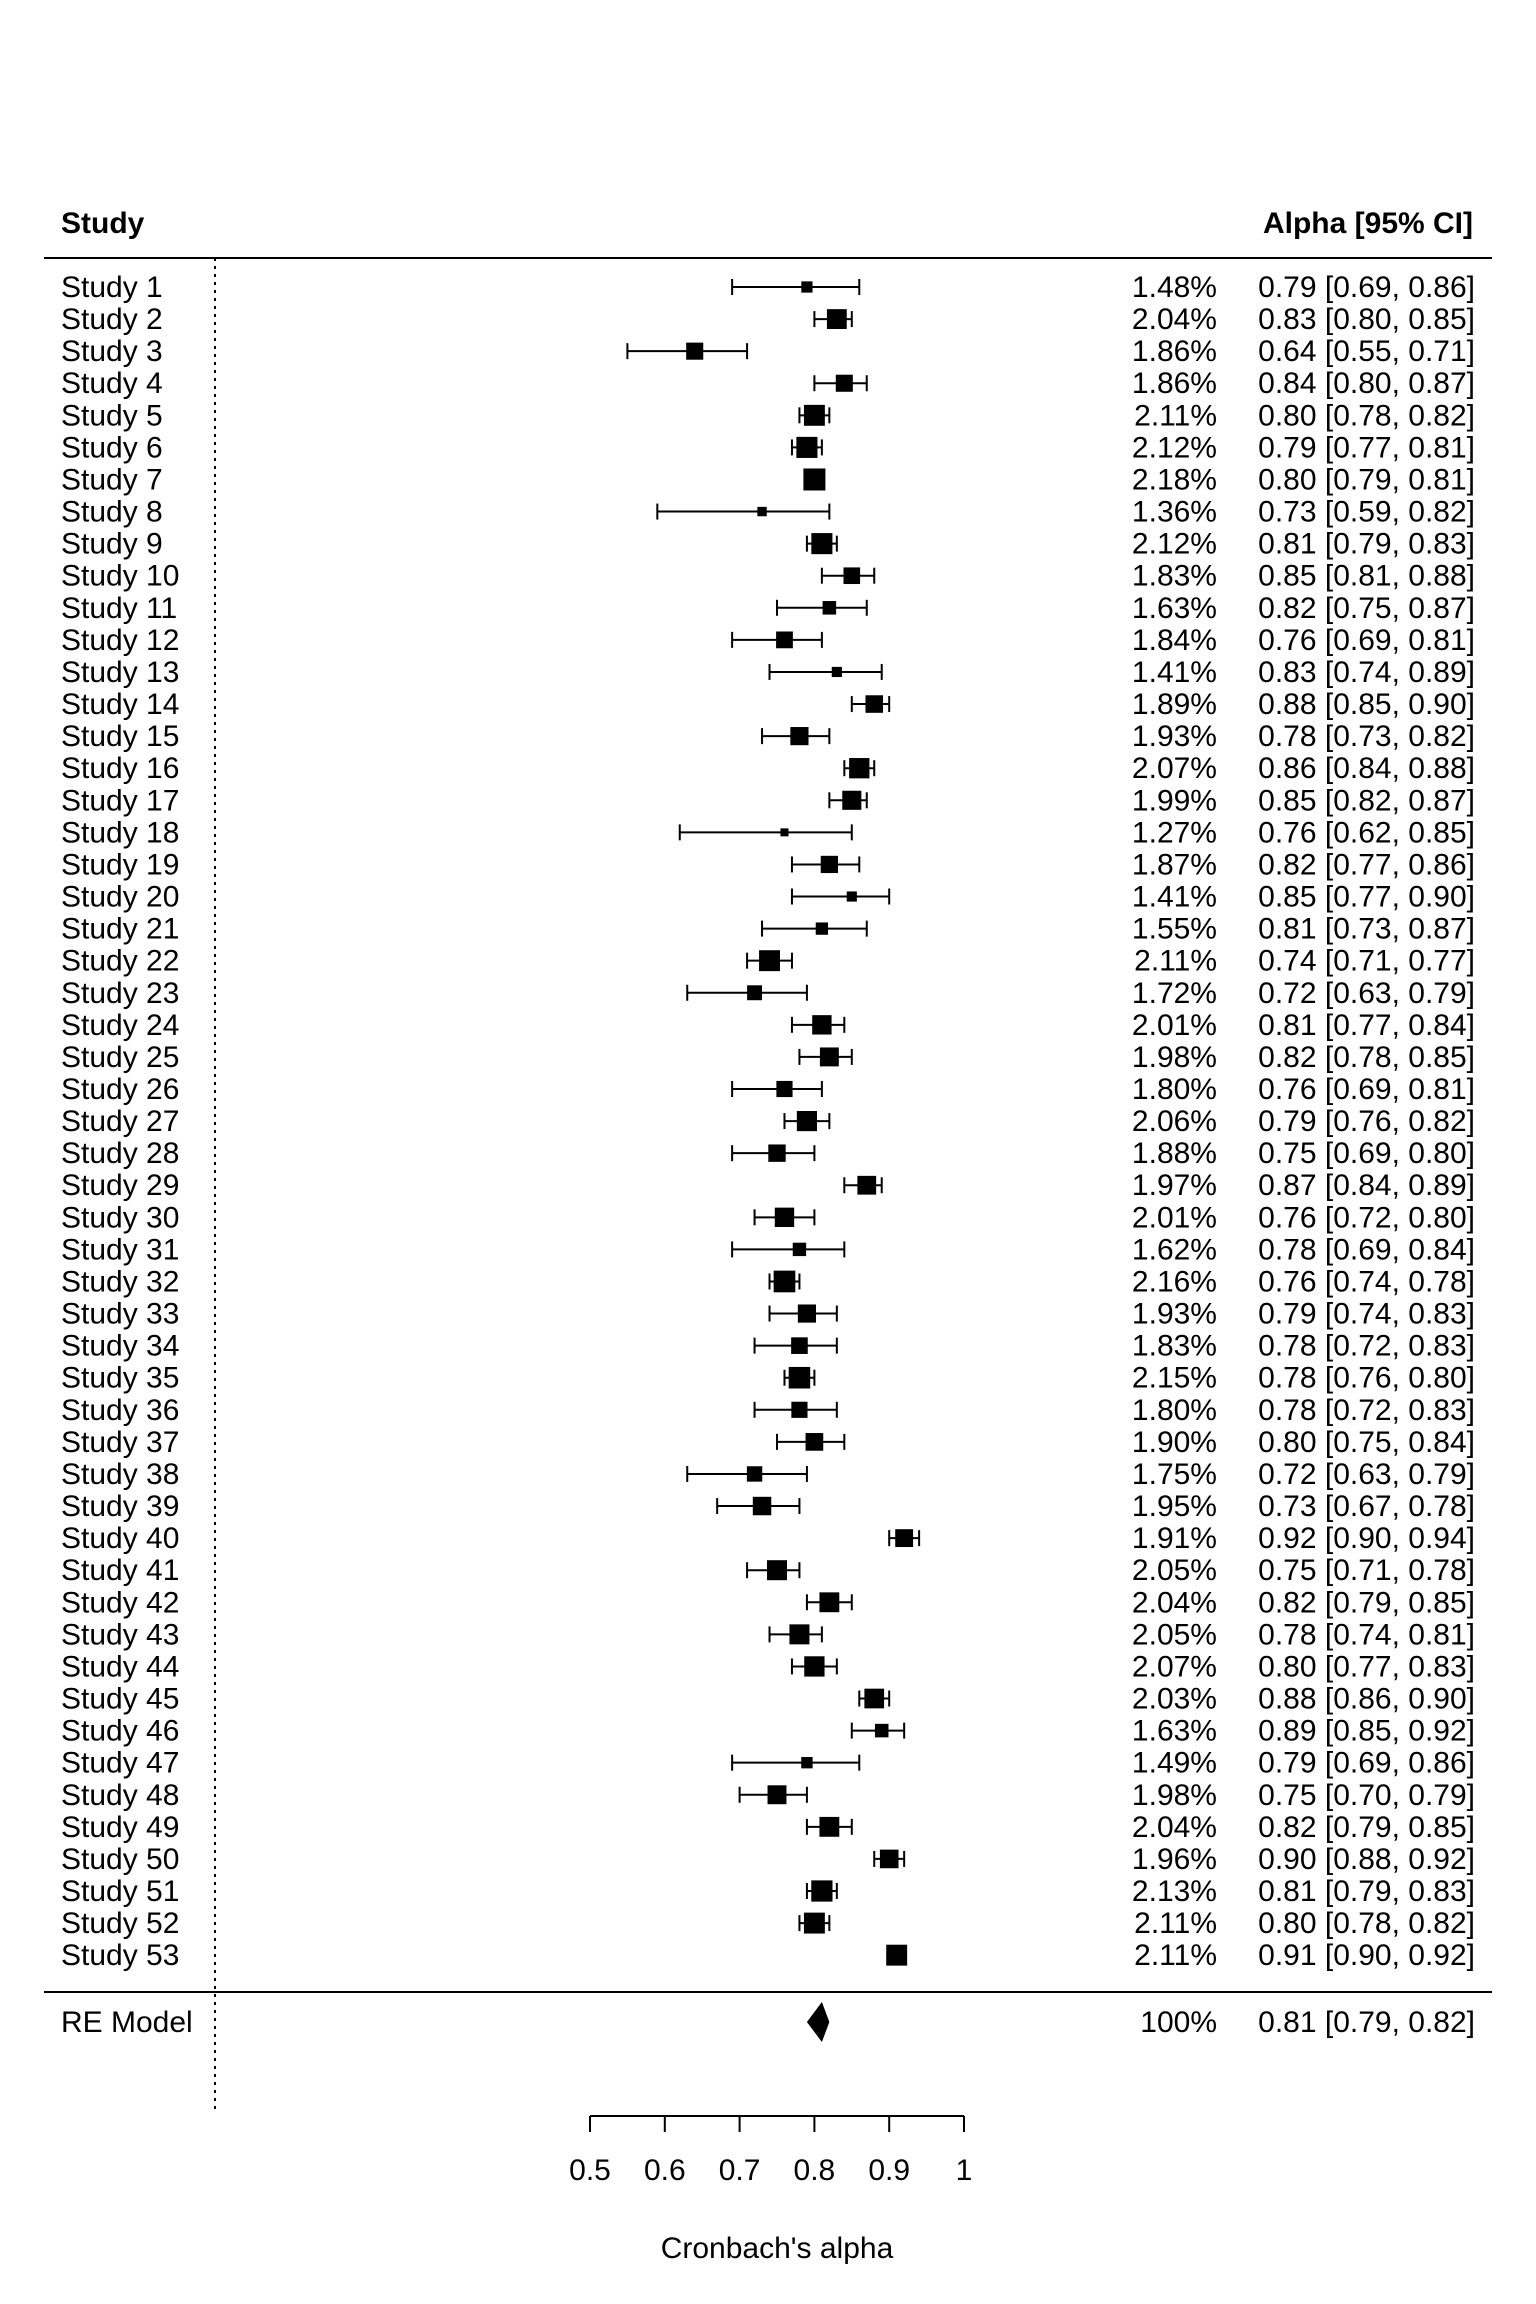 This screenshot has width=1536, height=2304. I want to click on study-weight: 1.93%, so click(1174, 1314).